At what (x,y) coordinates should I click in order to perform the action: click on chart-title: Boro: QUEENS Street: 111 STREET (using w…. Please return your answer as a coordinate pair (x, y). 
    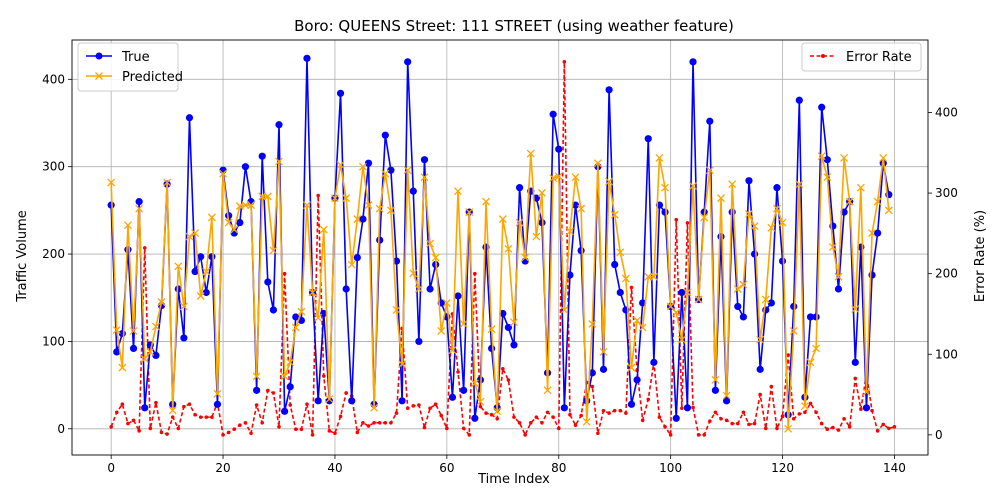
    Looking at the image, I should click on (514, 26).